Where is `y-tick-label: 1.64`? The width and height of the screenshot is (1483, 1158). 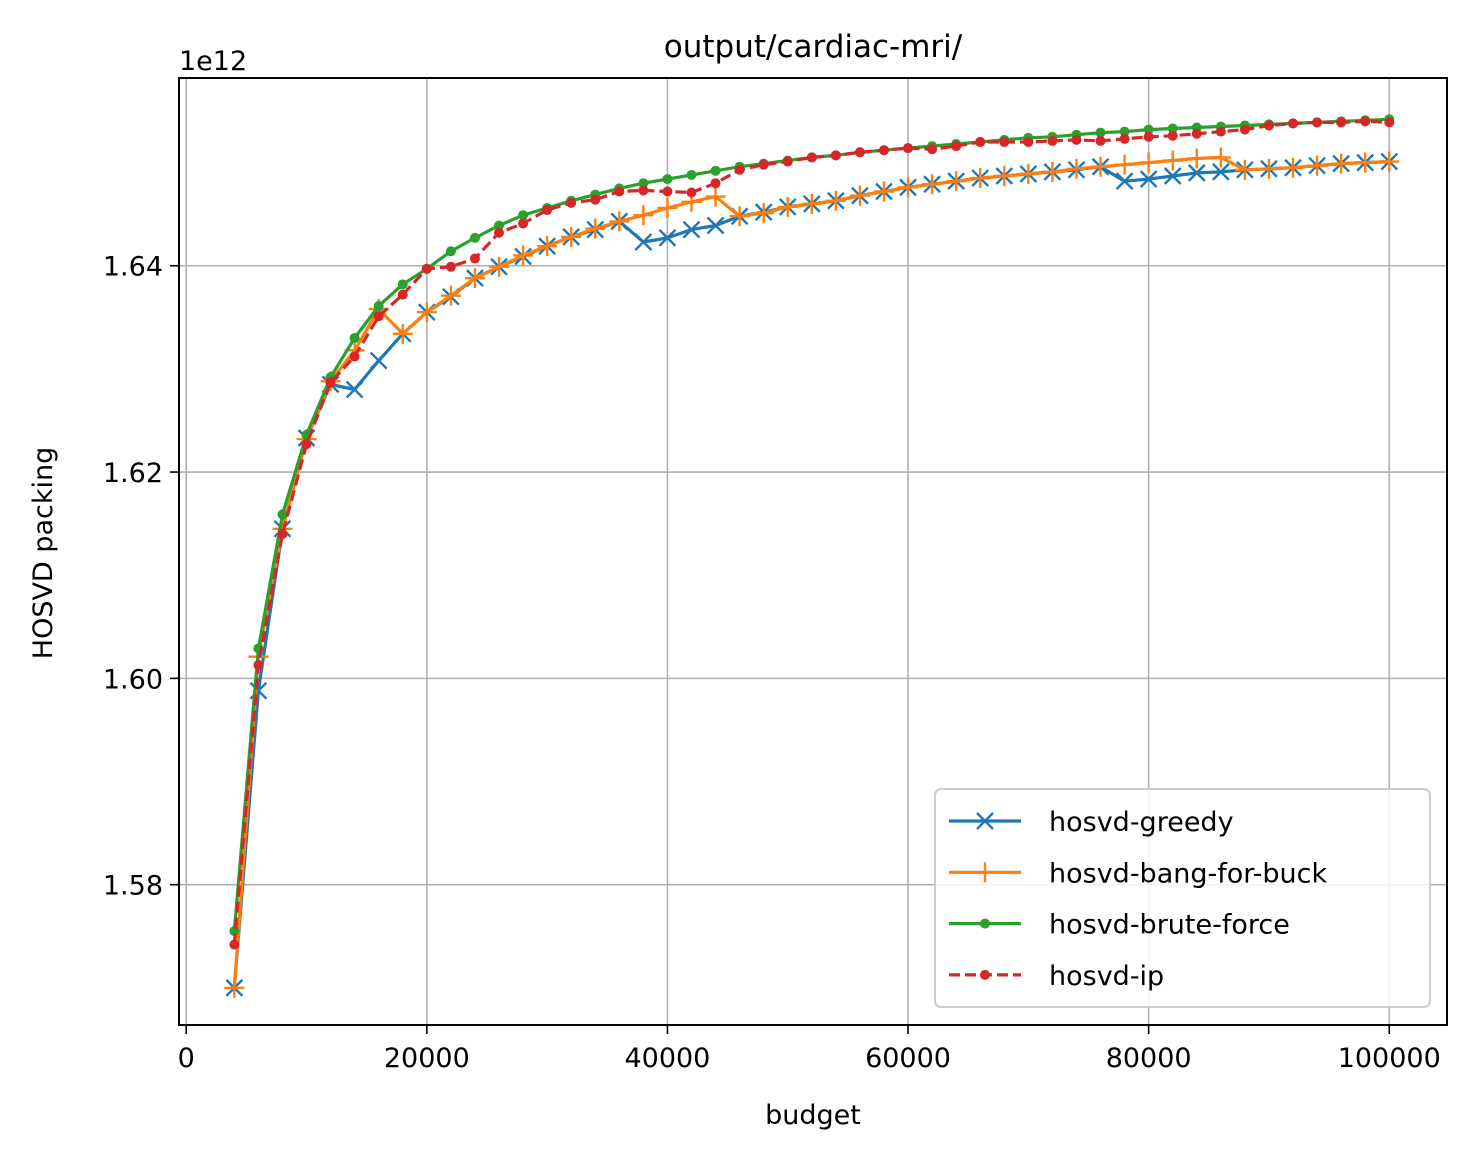 y-tick-label: 1.64 is located at coordinates (133, 267).